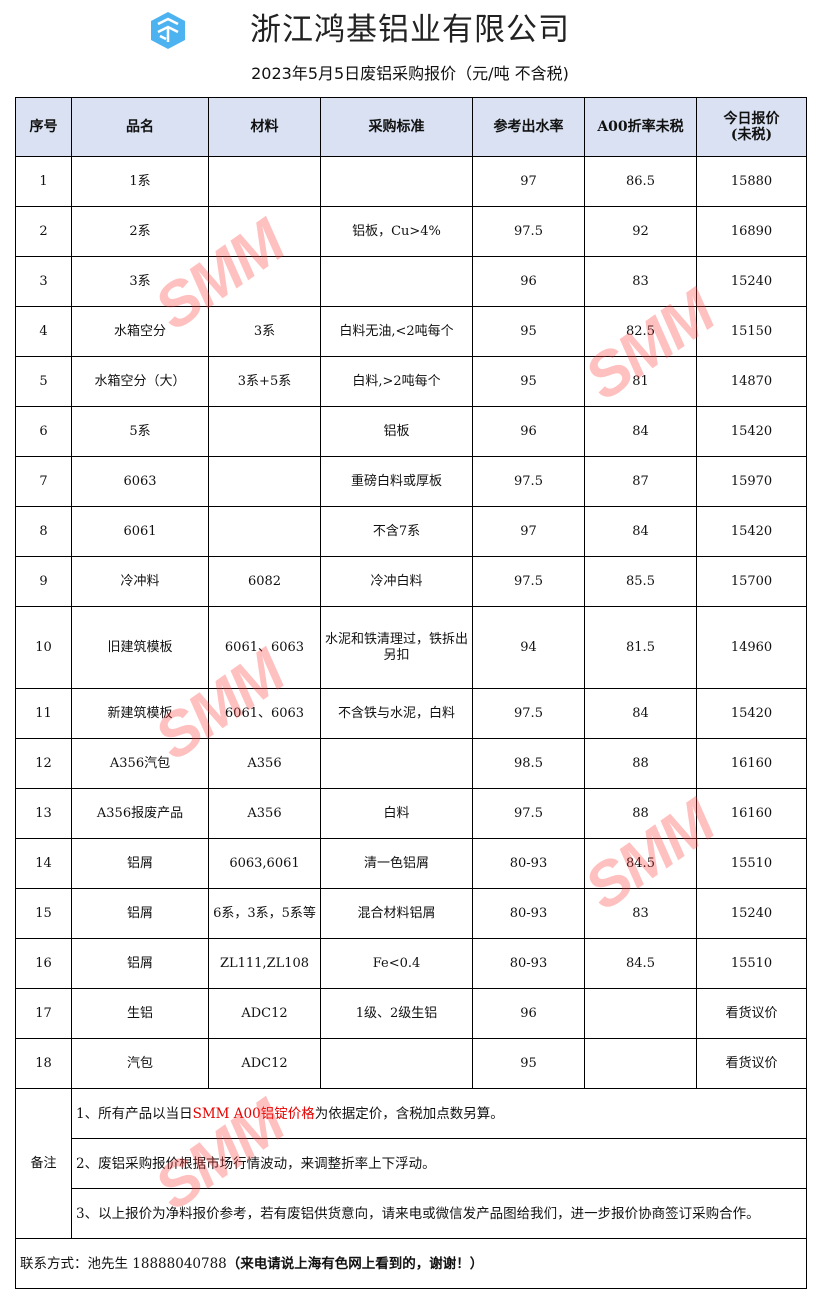 Image resolution: width=820 pixels, height=1311 pixels. What do you see at coordinates (640, 331) in the screenshot?
I see `table-cell: 82.5` at bounding box center [640, 331].